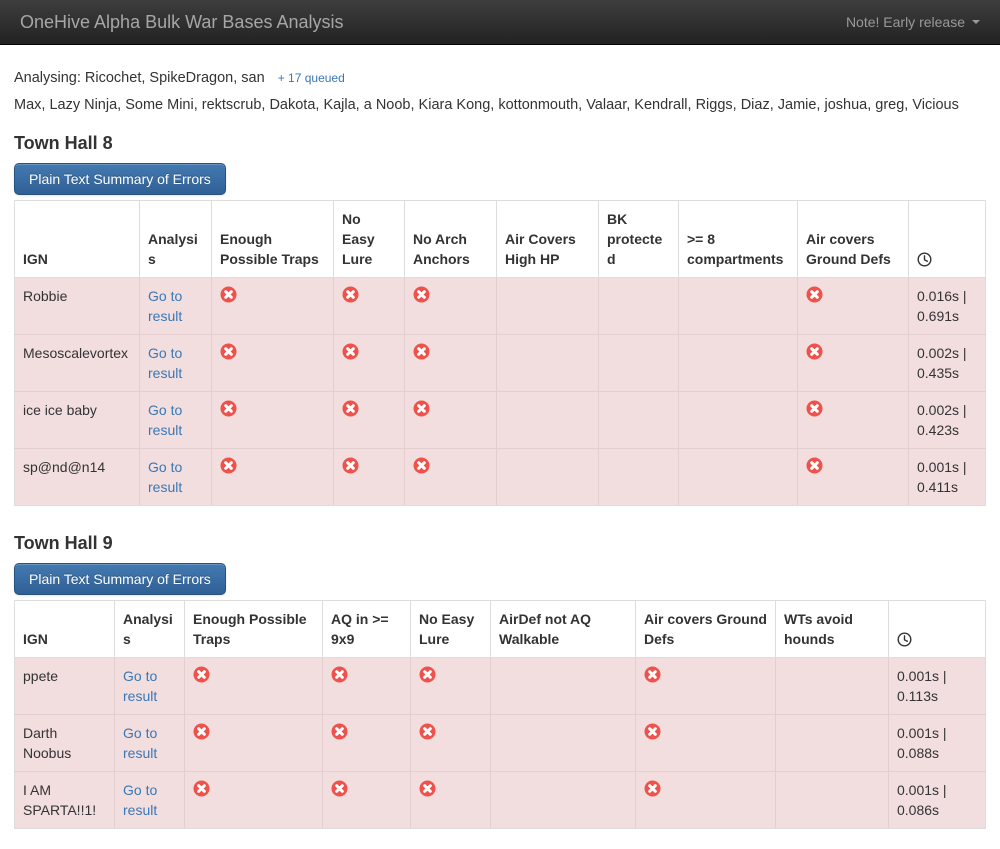  I want to click on column-header-enough-possible-traps: Enough Possible Traps, so click(253, 629).